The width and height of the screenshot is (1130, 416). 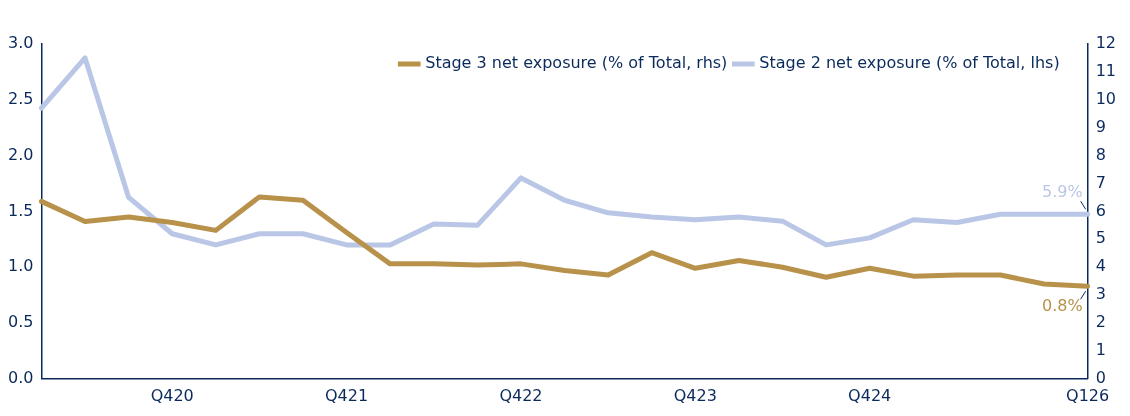 I want to click on text: 1.0, so click(x=20, y=266).